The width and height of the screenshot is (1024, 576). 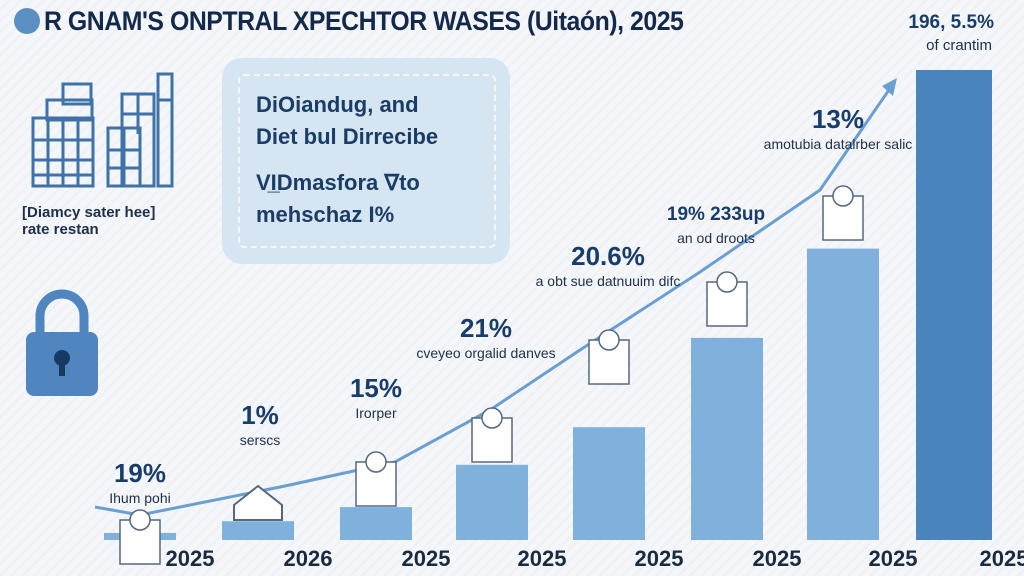 What do you see at coordinates (376, 413) in the screenshot?
I see `annotation-label: Irorper` at bounding box center [376, 413].